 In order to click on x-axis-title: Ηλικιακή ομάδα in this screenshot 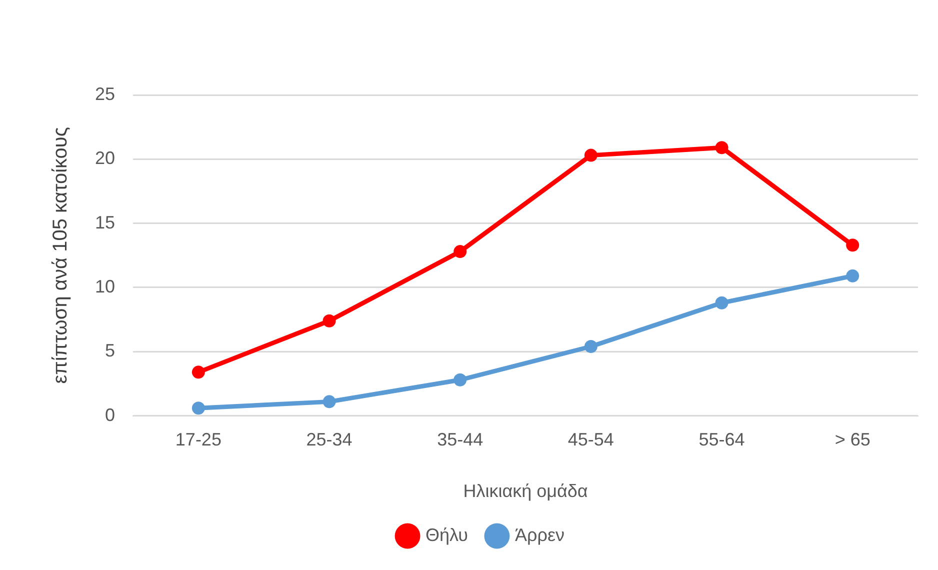, I will do `click(525, 491)`.